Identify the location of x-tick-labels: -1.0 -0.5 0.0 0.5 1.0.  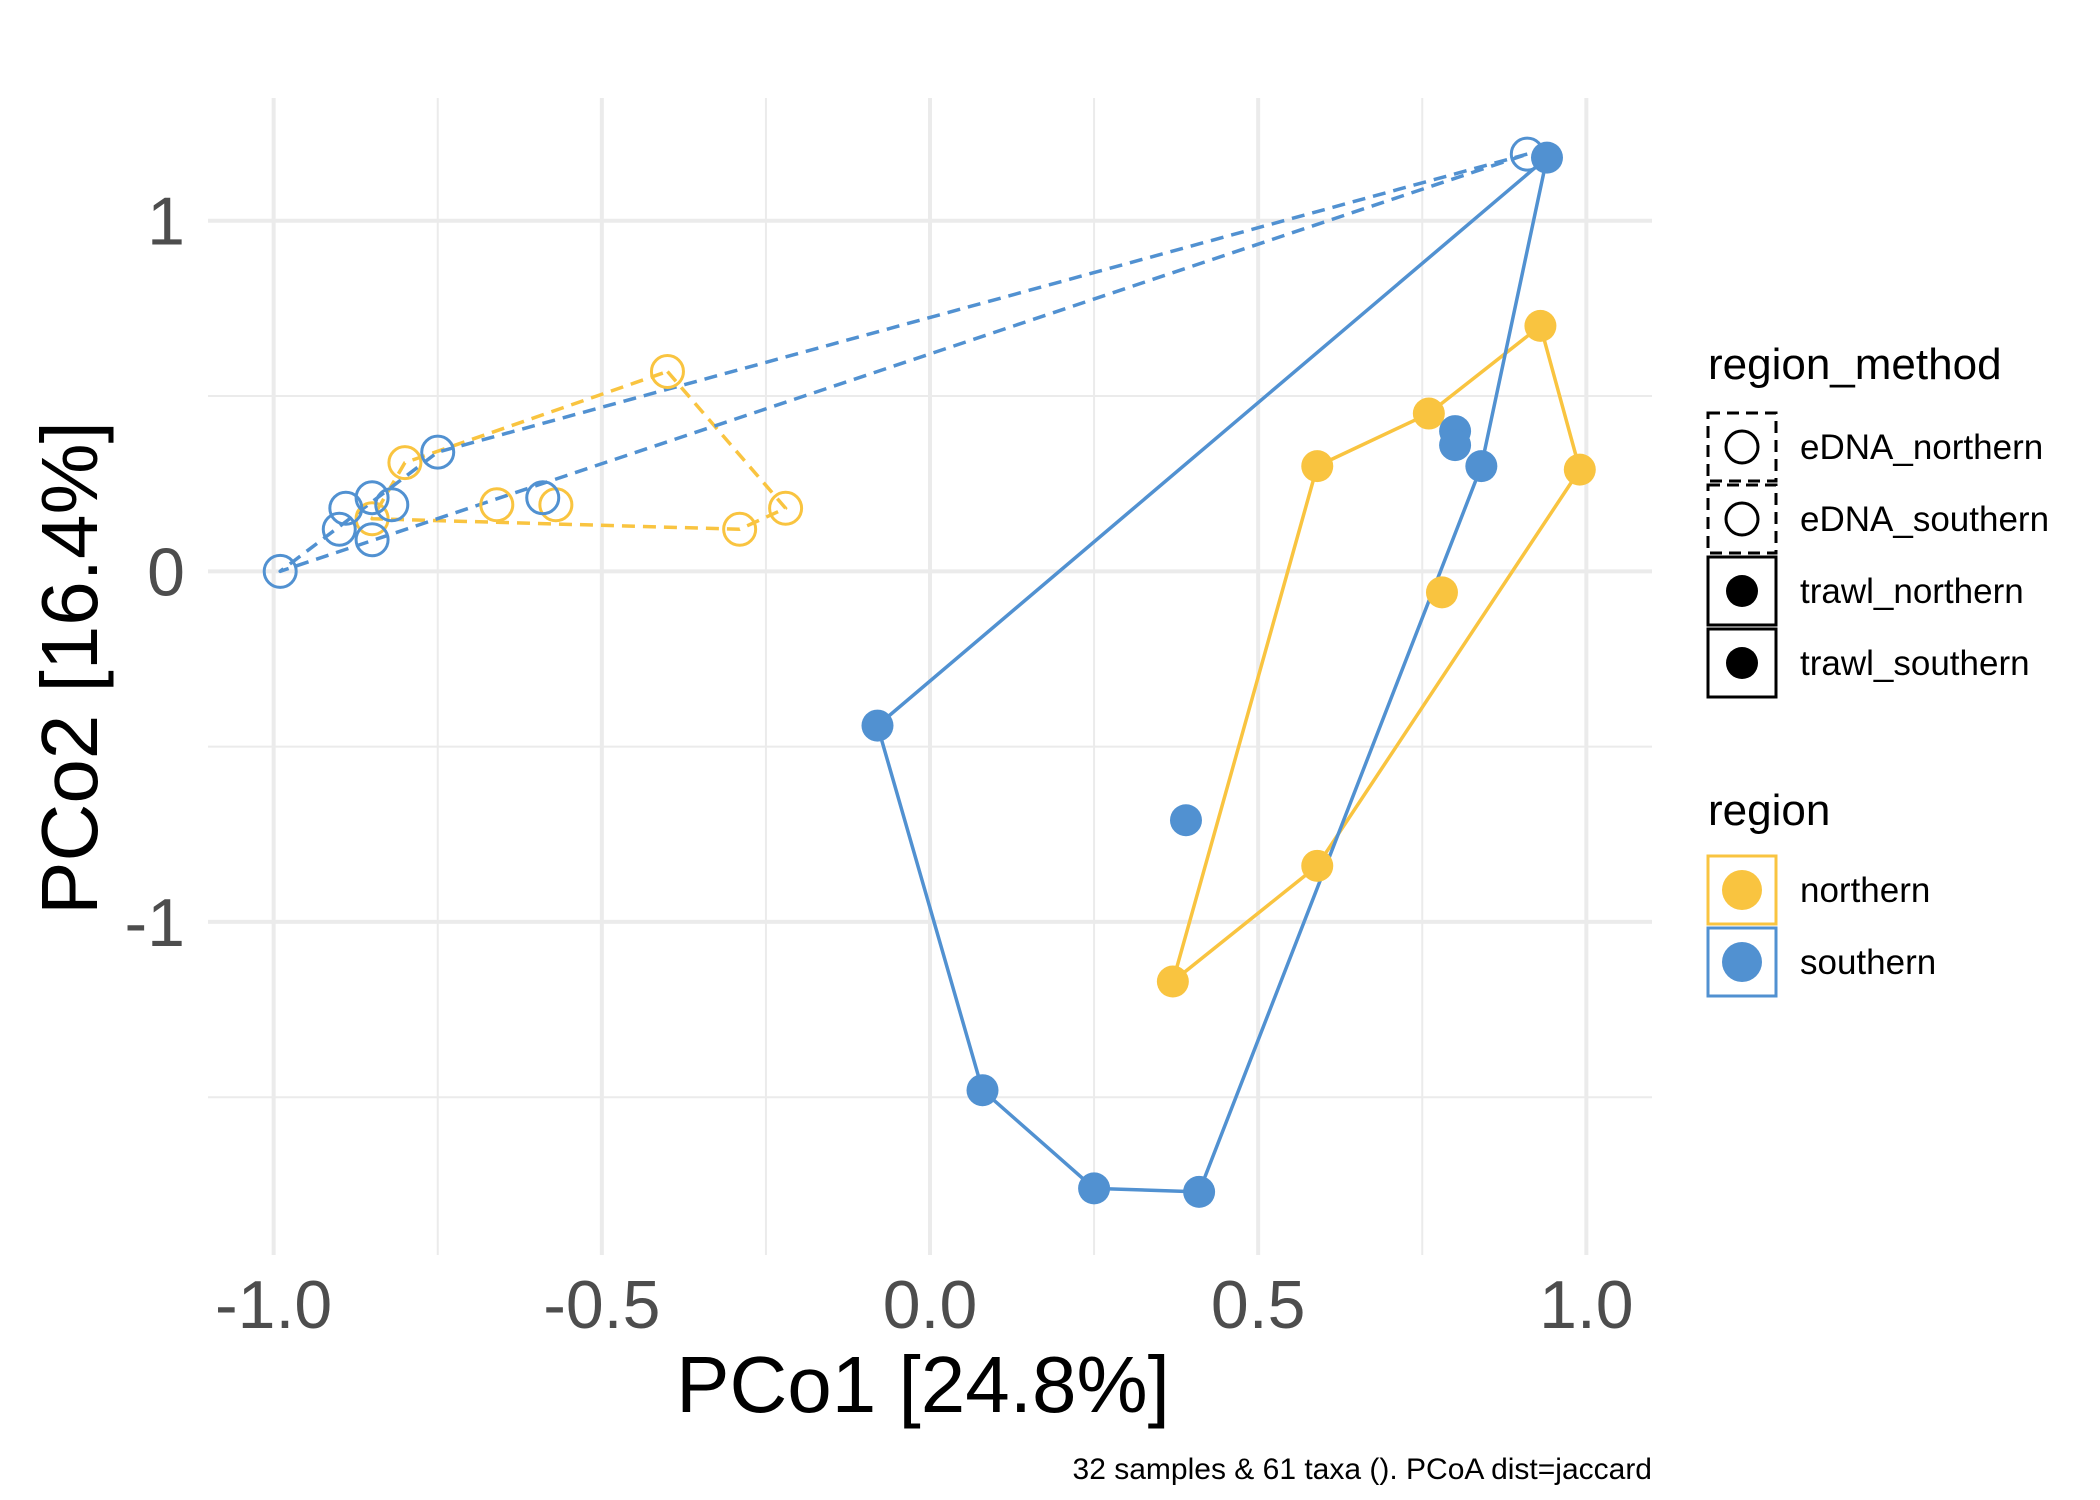
(924, 1305).